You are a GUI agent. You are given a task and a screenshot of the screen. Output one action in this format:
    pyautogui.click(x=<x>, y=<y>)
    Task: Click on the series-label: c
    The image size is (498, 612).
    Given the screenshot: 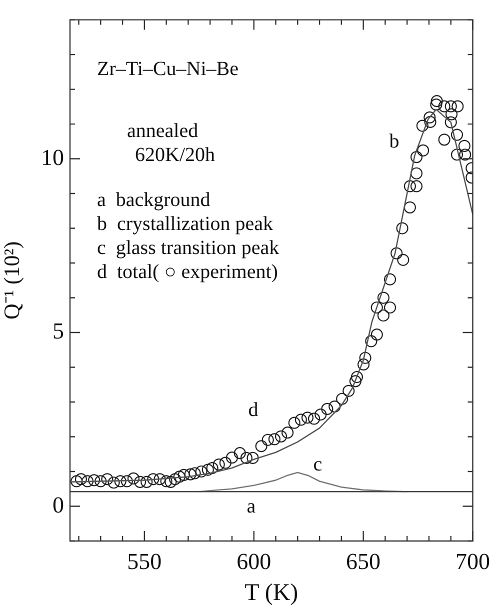 What is the action you would take?
    pyautogui.click(x=317, y=465)
    